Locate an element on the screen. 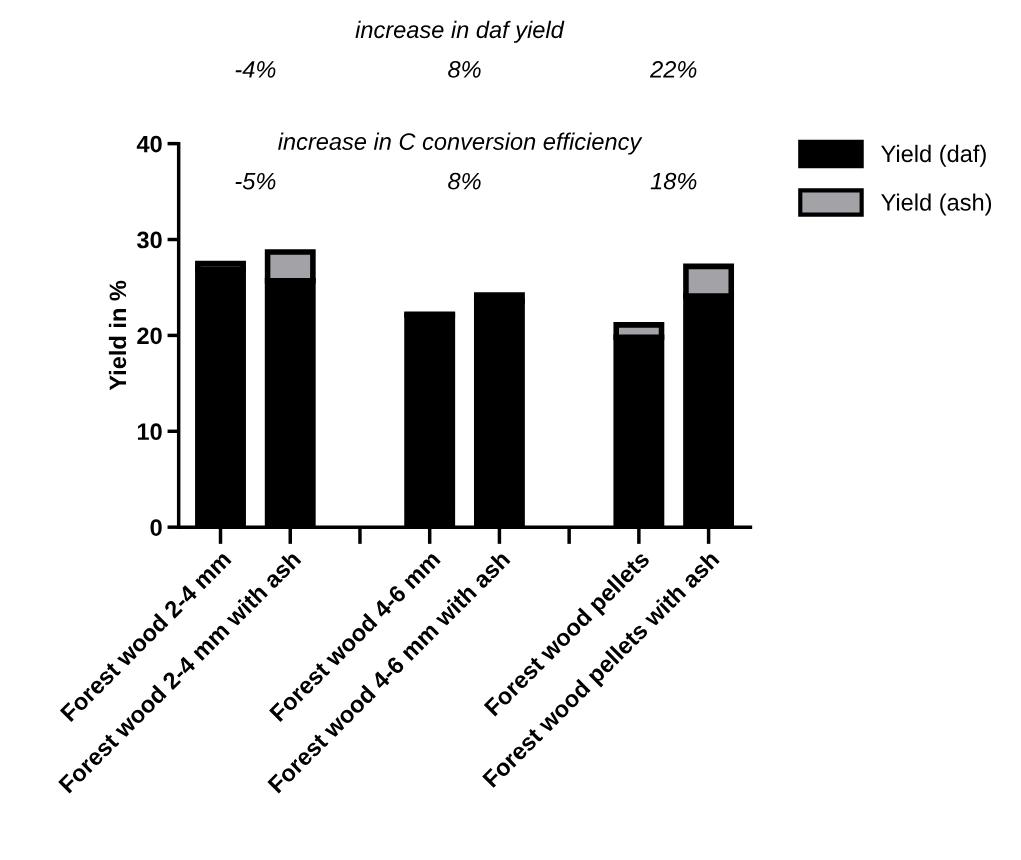 This screenshot has width=1021, height=860. annotation: 18% is located at coordinates (673, 181).